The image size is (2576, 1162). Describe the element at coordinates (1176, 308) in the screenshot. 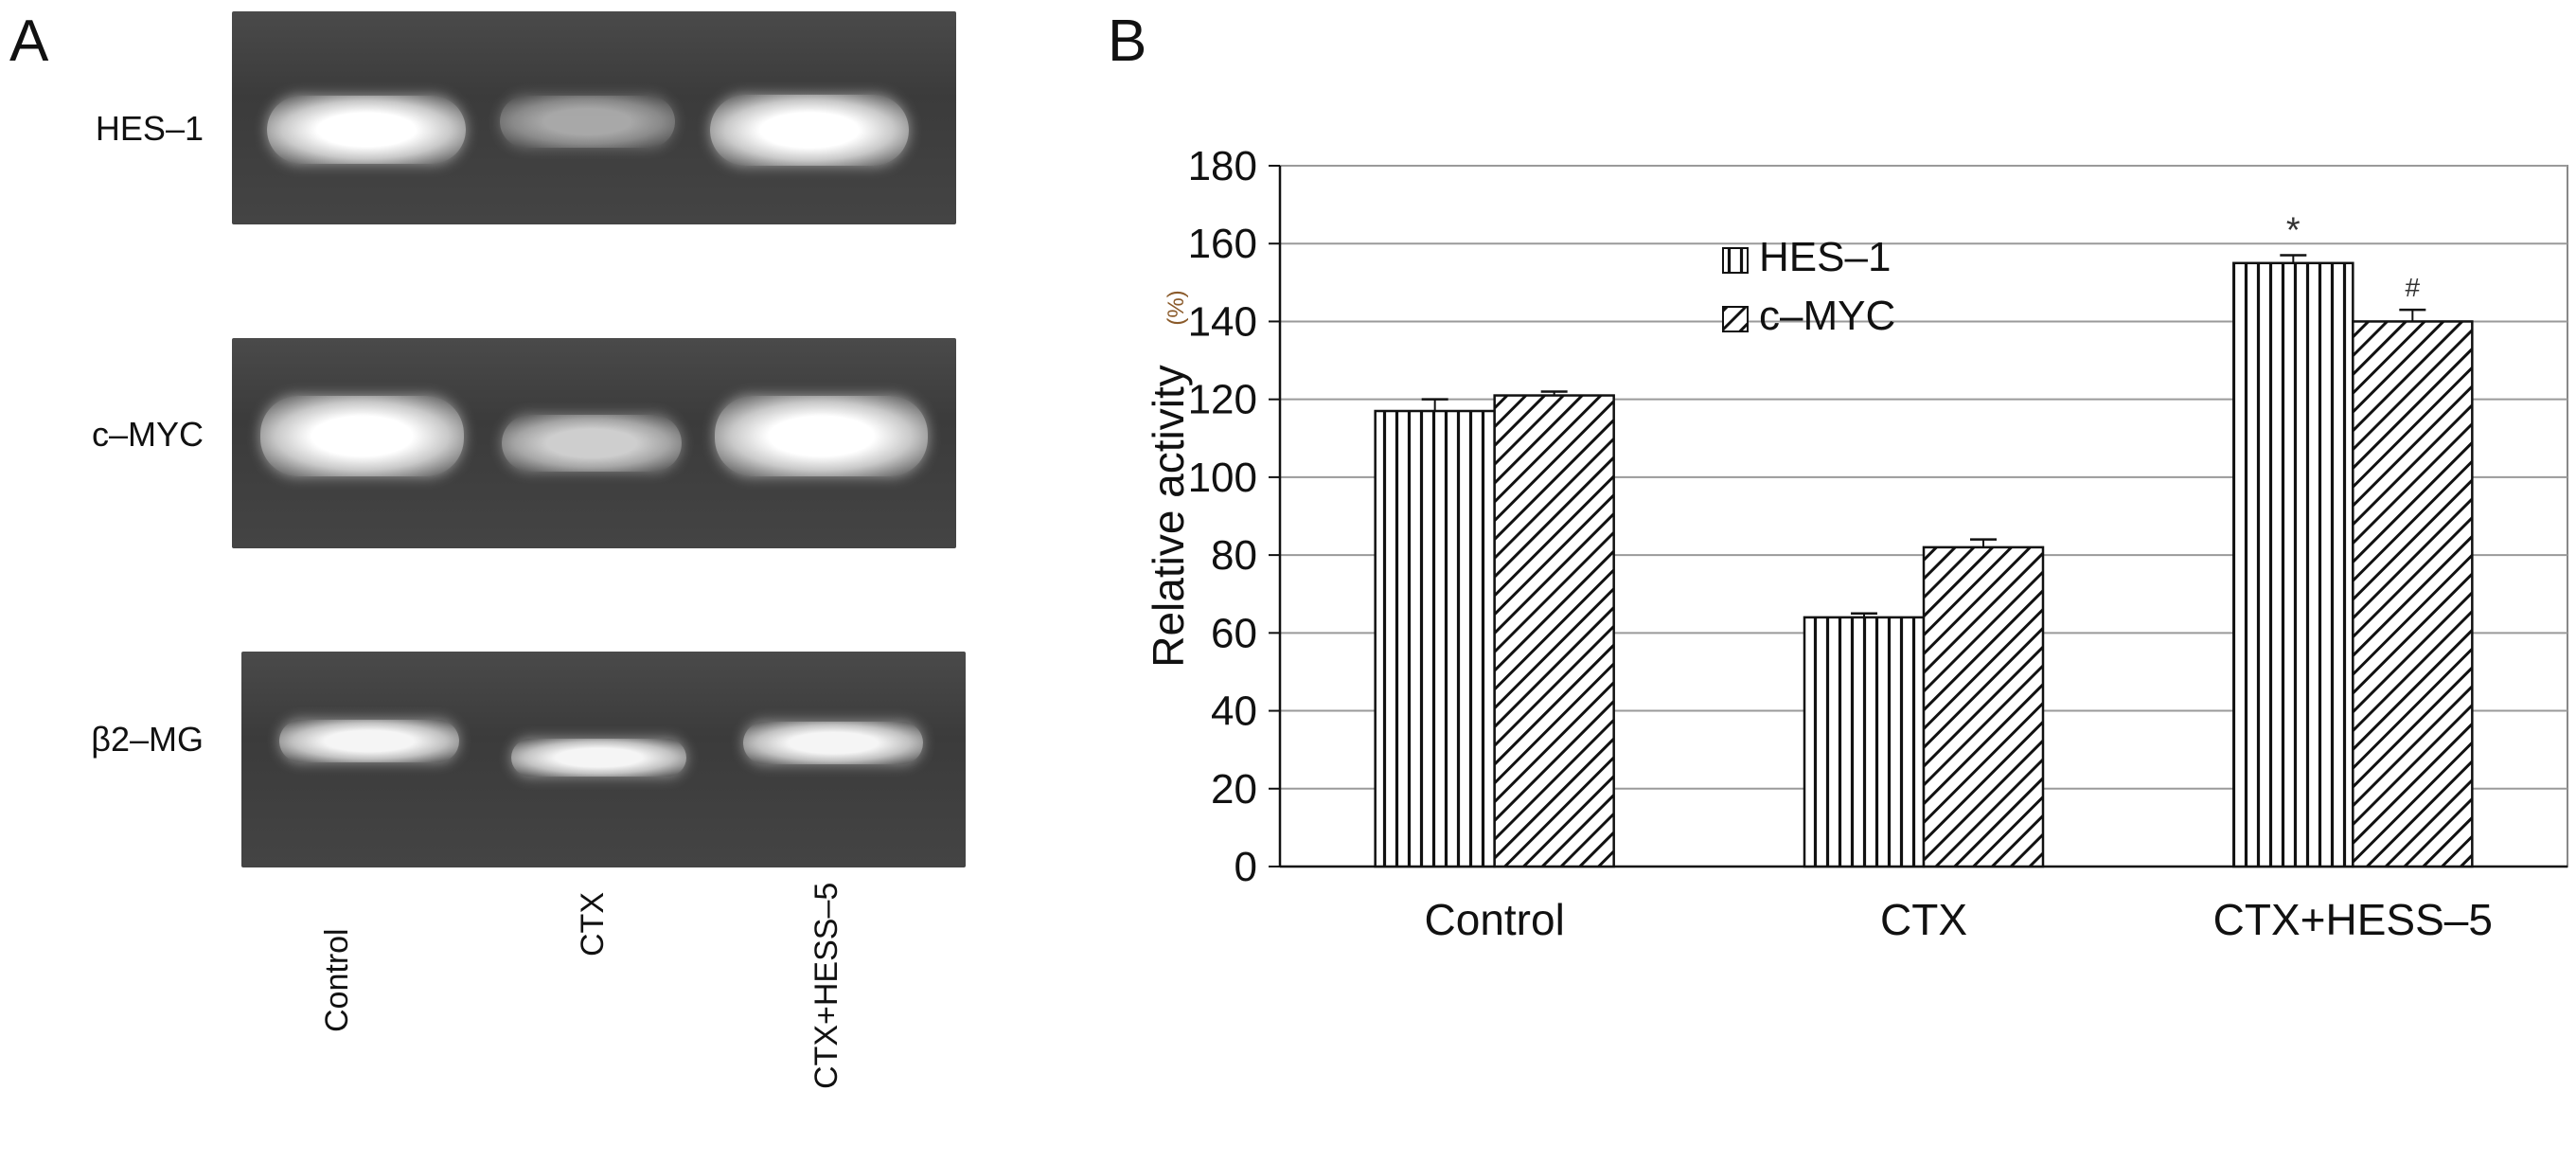

I see `y-axis-unit: (%)` at that location.